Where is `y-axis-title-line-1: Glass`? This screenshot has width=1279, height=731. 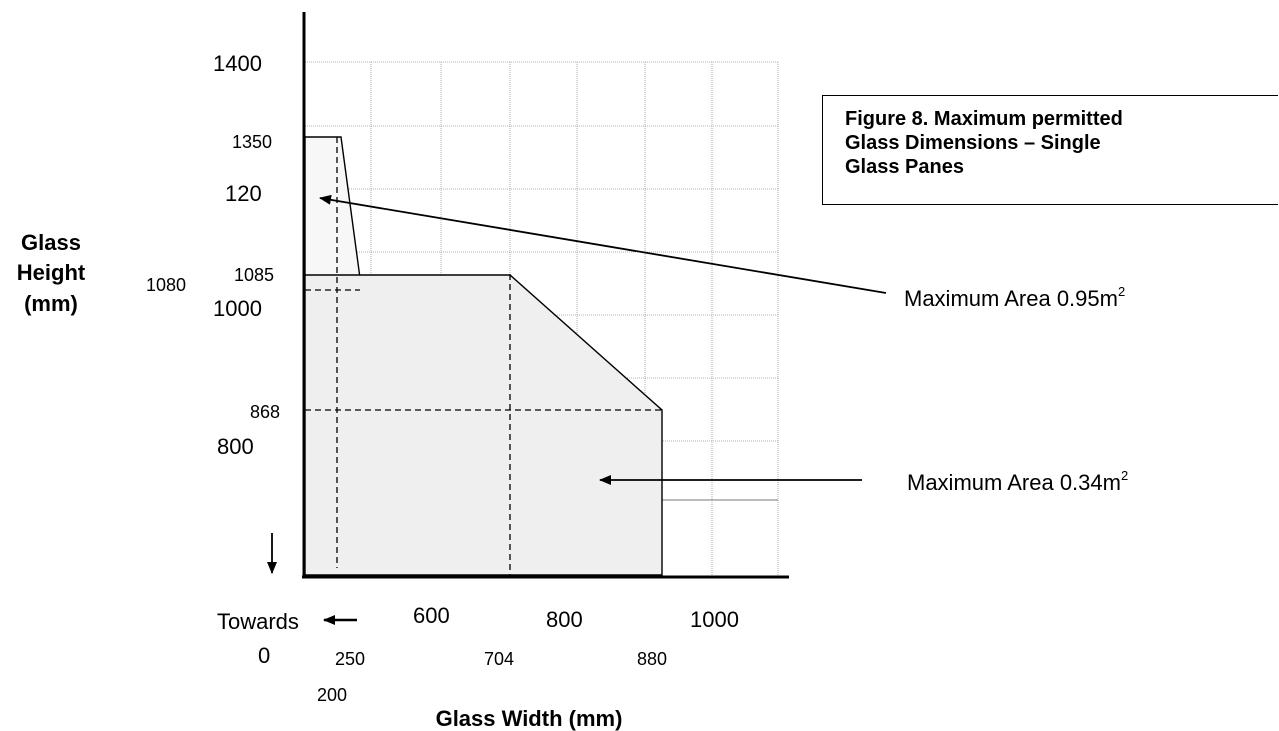 y-axis-title-line-1: Glass is located at coordinates (51, 242).